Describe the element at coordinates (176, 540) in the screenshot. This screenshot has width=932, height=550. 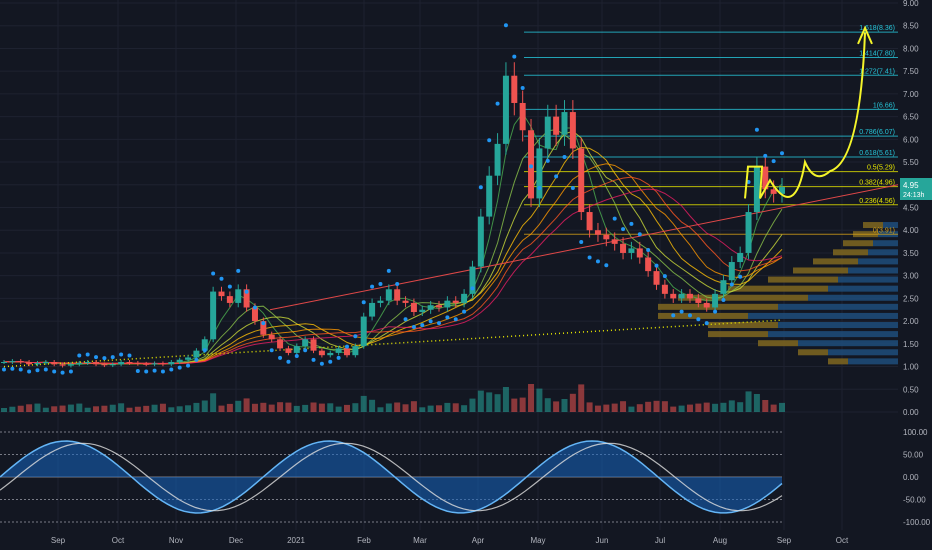
I see `time-tick-label: Nov` at that location.